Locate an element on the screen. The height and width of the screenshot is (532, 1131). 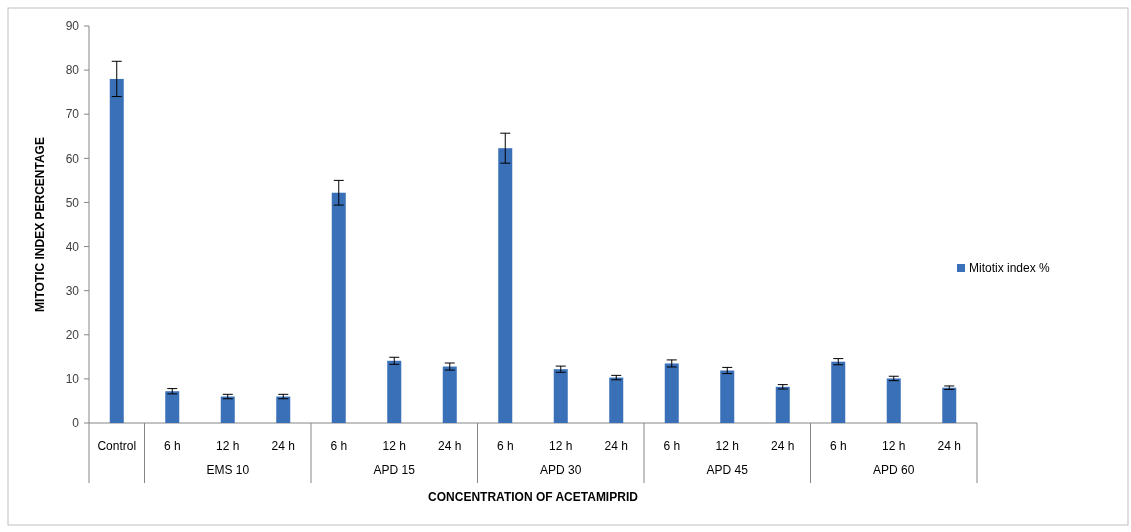
y-tick-label: 50 is located at coordinates (72, 202).